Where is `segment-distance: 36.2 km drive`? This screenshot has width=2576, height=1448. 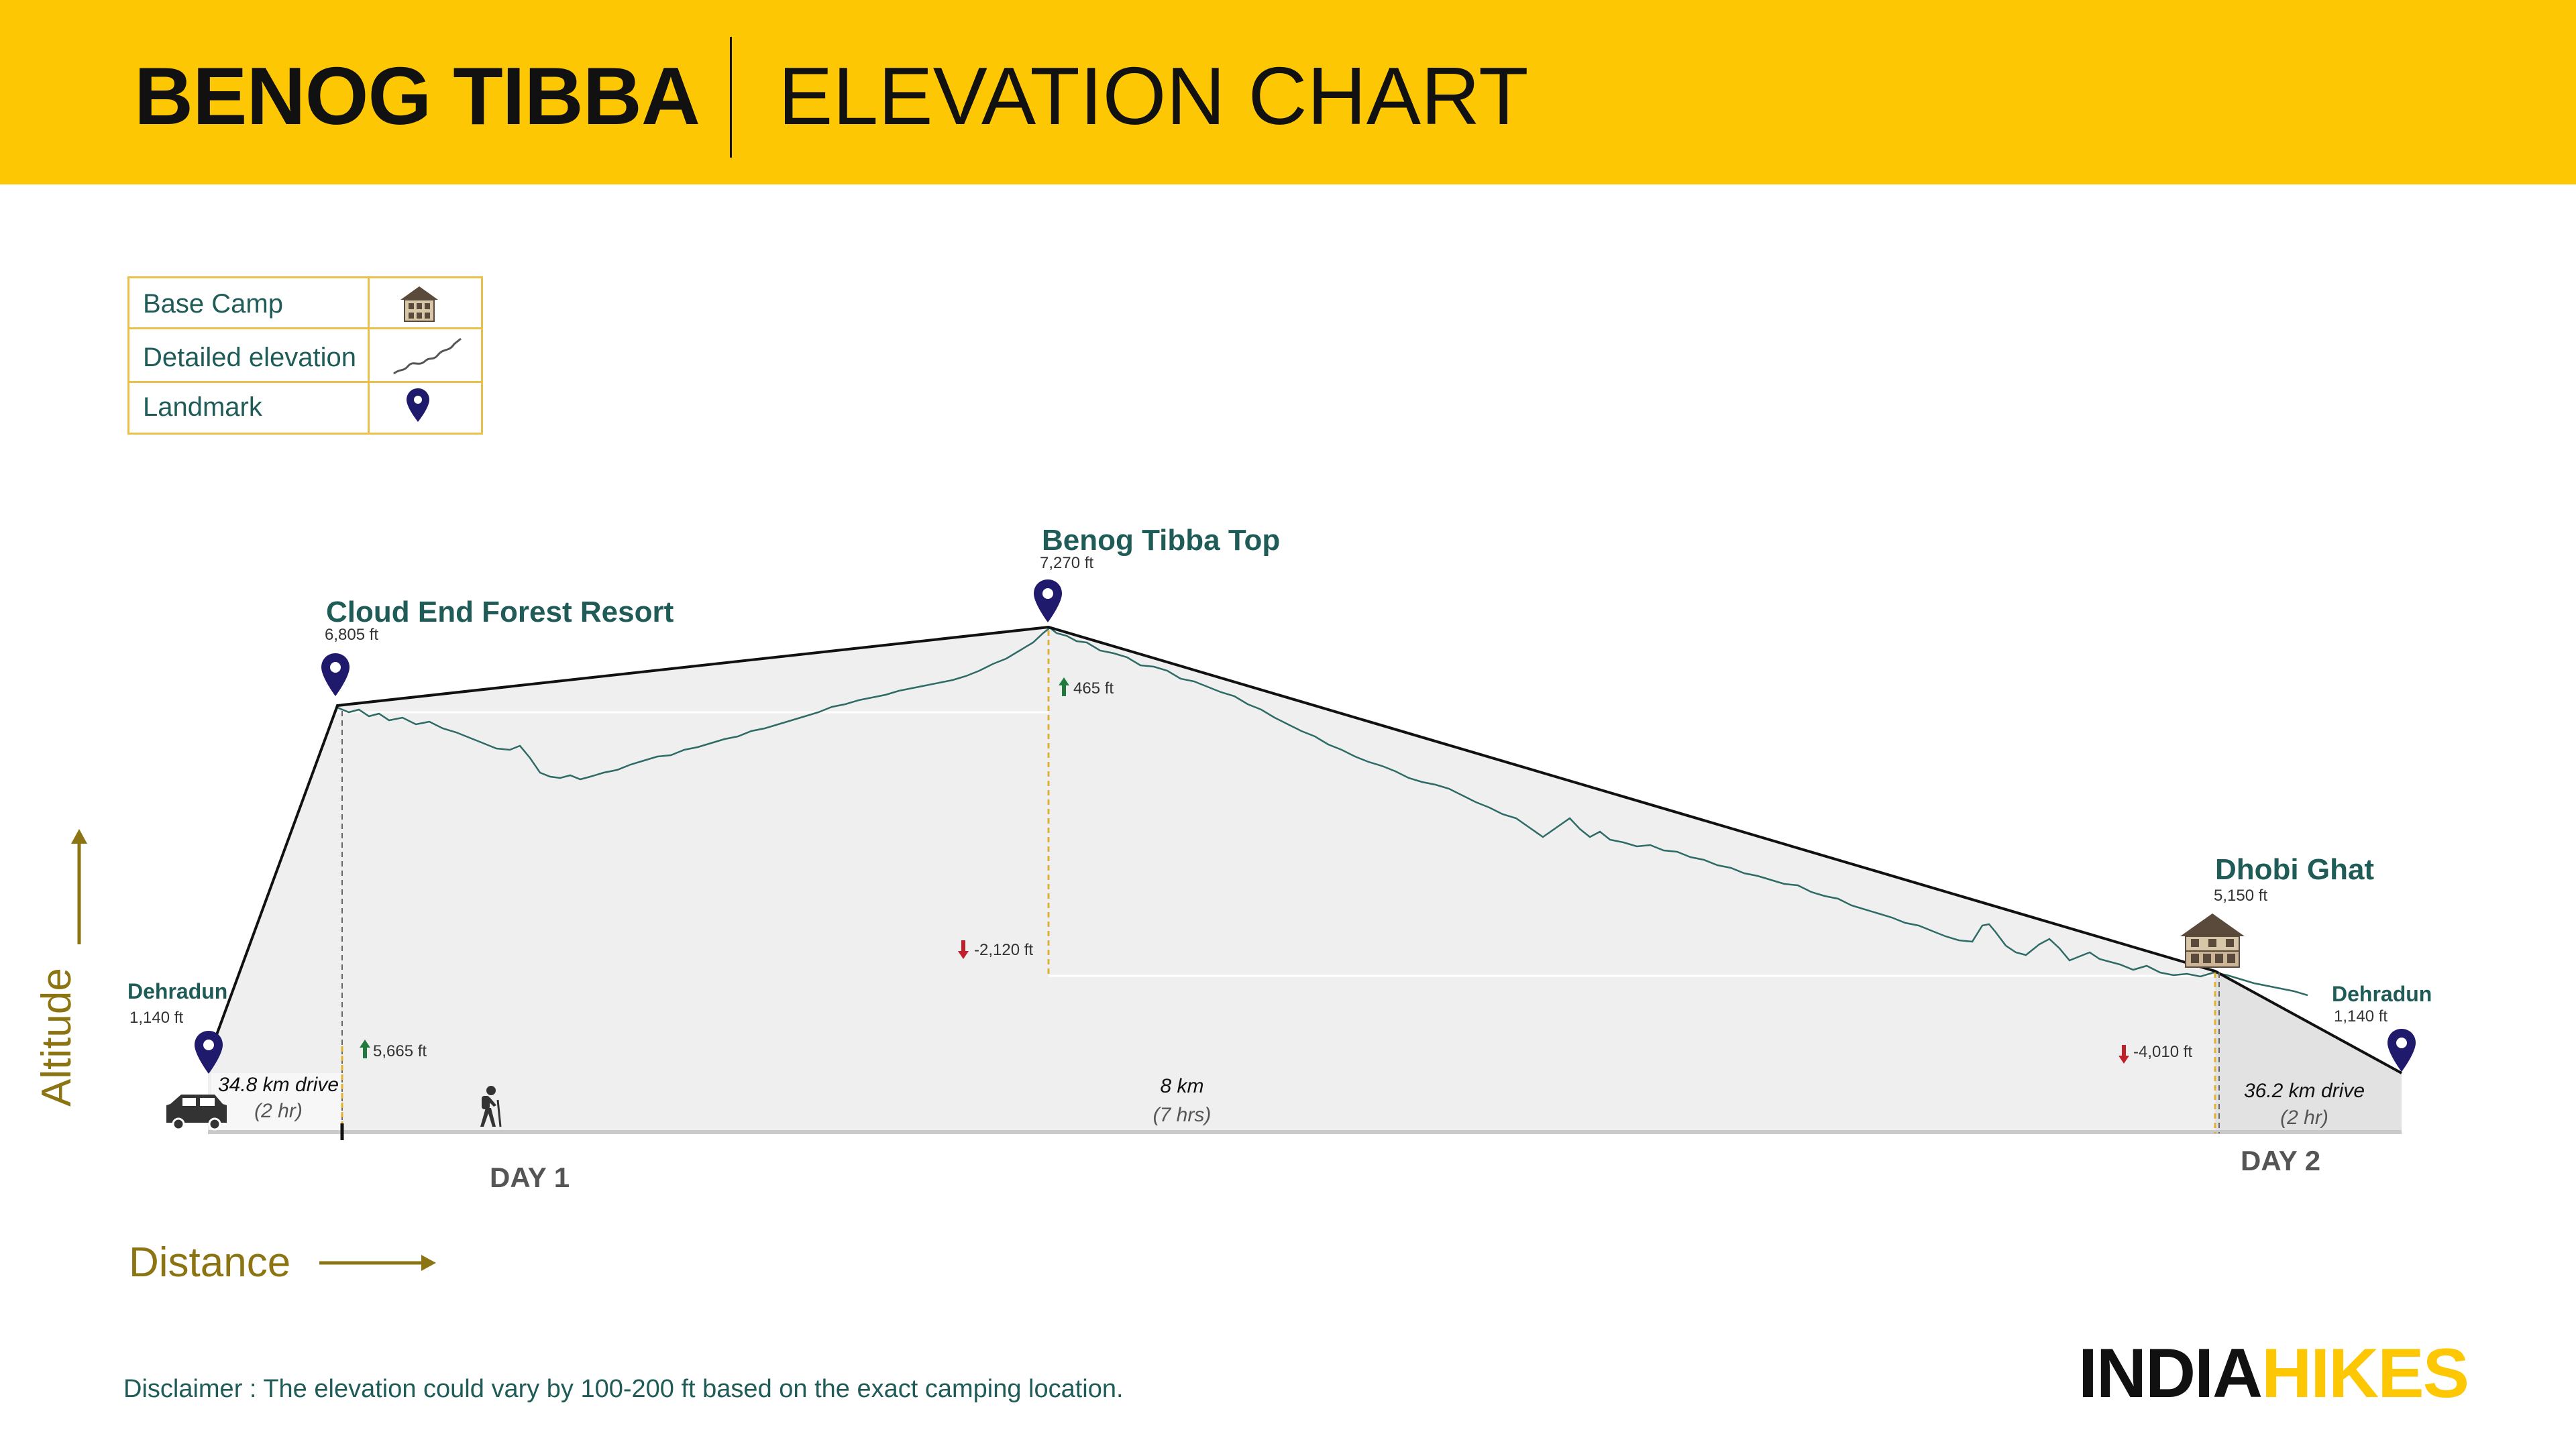 segment-distance: 36.2 km drive is located at coordinates (2304, 1091).